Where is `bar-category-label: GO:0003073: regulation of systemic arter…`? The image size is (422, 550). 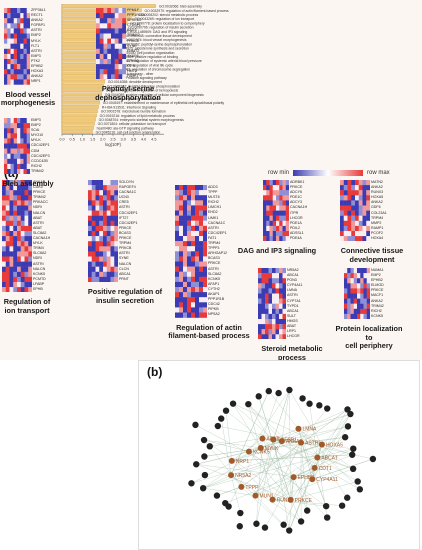
bar-category-label: GO:0003073: regulation of systemic arter… is located at coordinates (157, 61).